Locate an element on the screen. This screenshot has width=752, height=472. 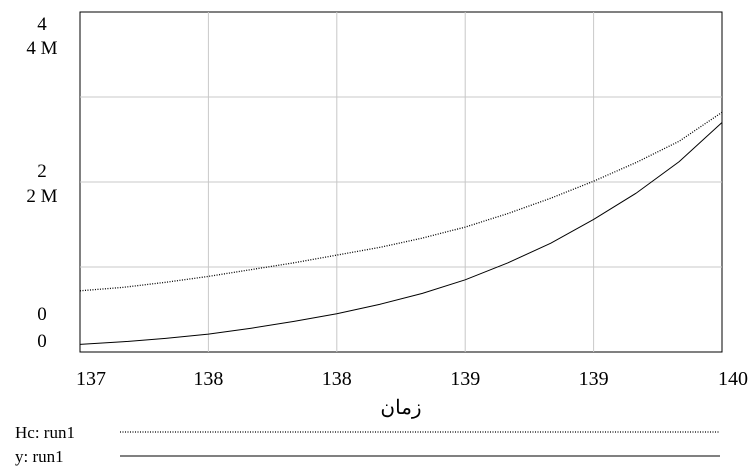
y-axis-ticks: 4 4 M 2 2 M 0 0 is located at coordinates (41, 183).